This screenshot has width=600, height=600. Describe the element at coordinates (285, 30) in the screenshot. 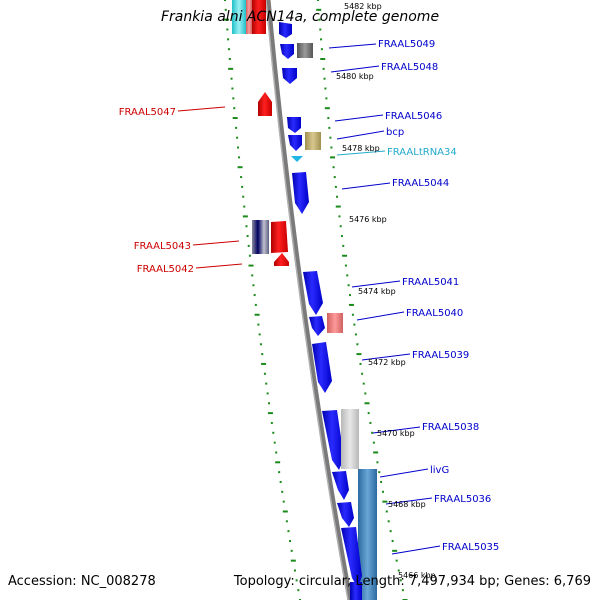

I see `gene-arrow-fraal5050` at that location.